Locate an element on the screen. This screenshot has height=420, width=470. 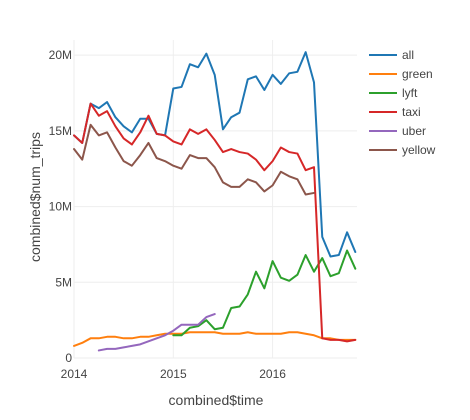
legend-label-all: all is located at coordinates (408, 55).